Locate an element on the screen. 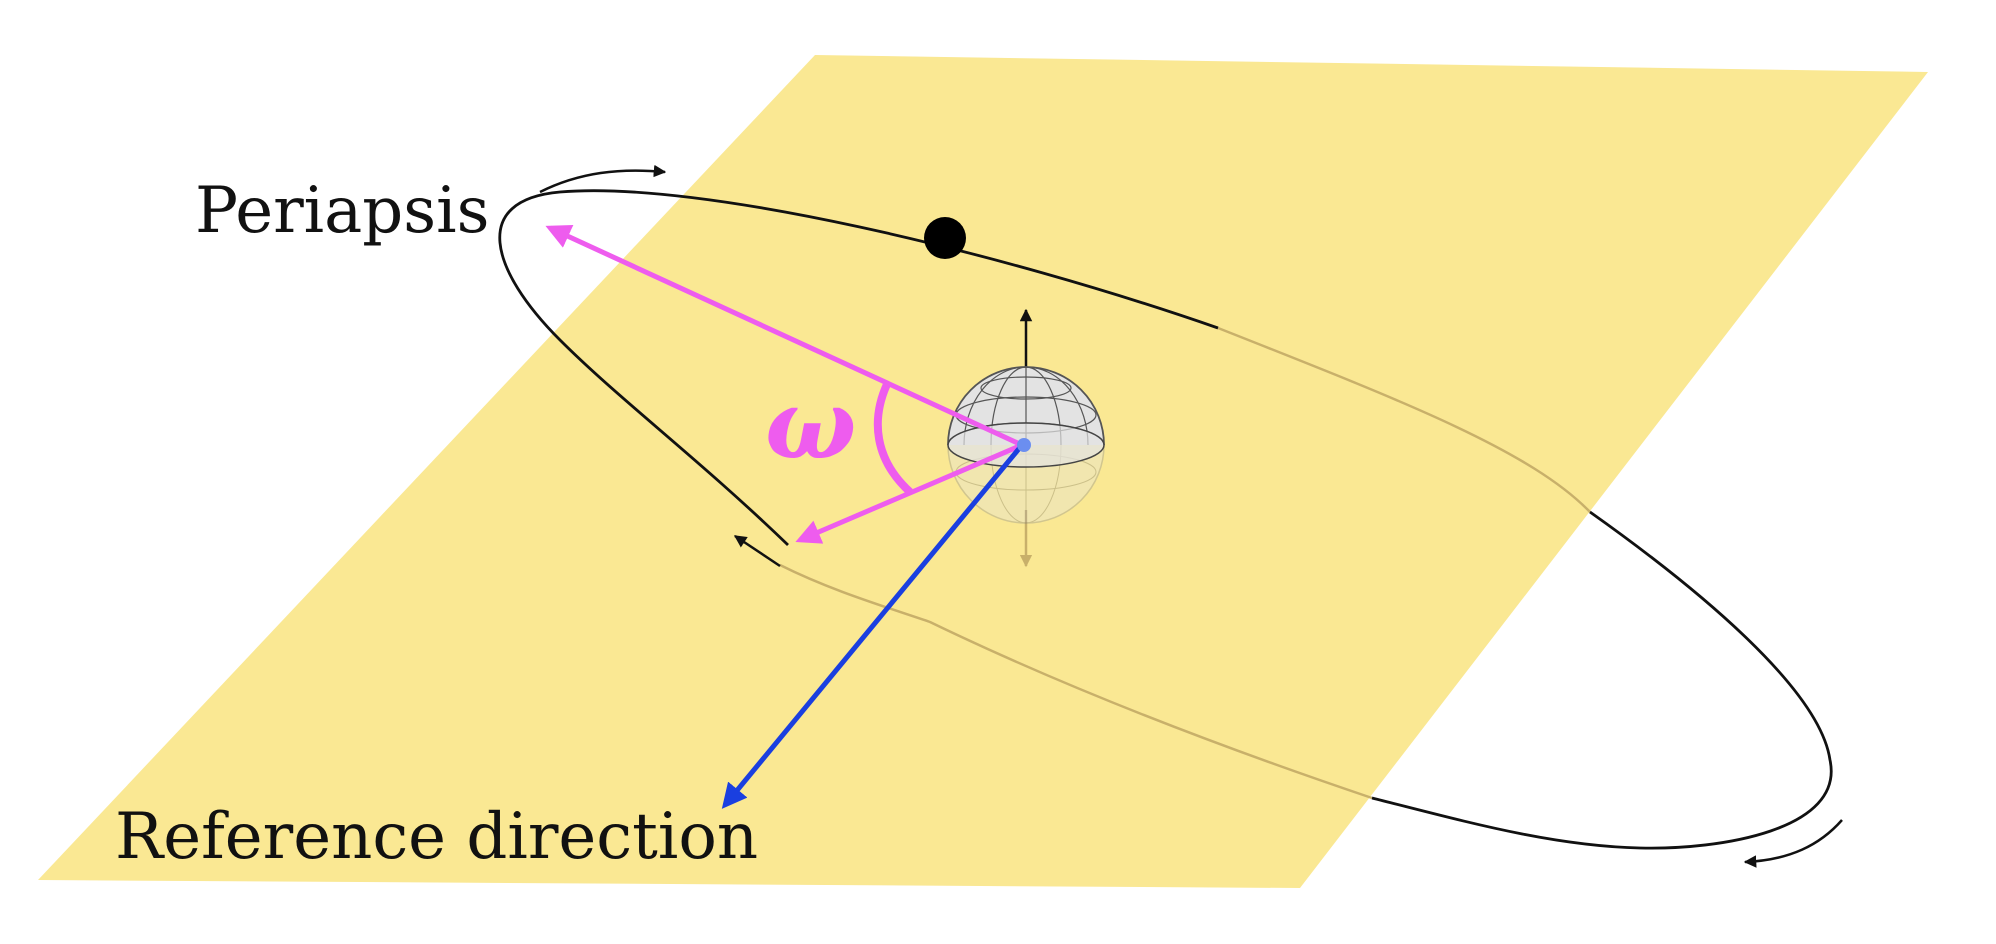 The width and height of the screenshot is (1996, 944). orbiting-body is located at coordinates (945, 238).